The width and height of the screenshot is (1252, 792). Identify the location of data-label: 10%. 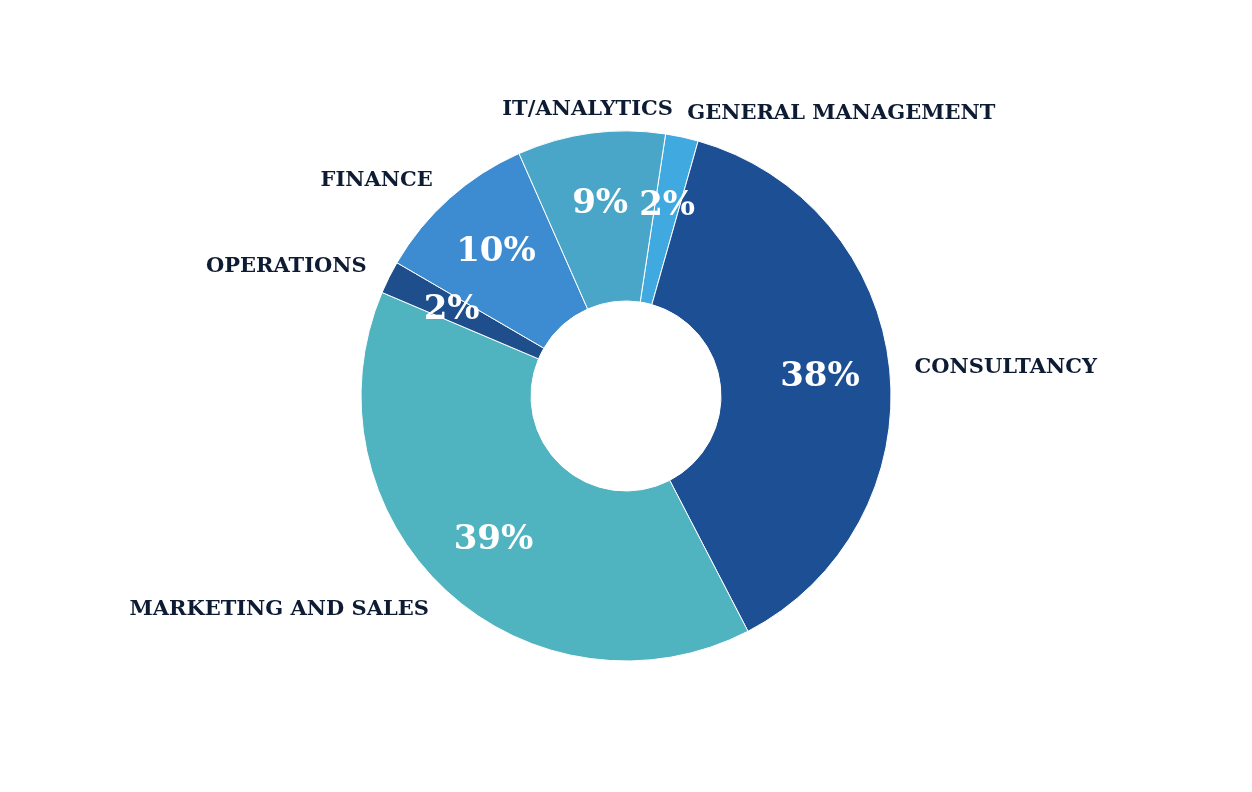
(496, 248).